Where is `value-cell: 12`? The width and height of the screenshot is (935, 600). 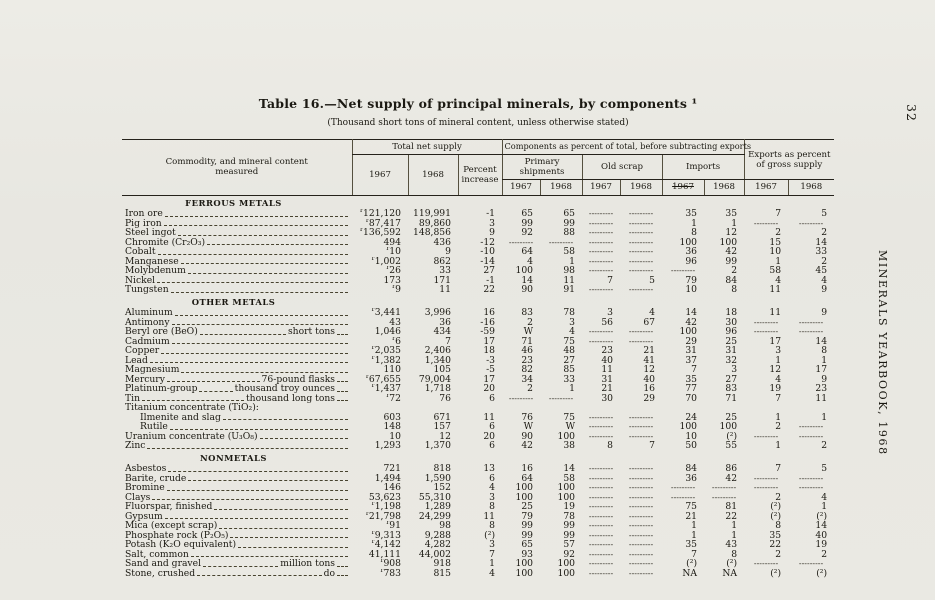
value-cell: 12 is located at coordinates (775, 370).